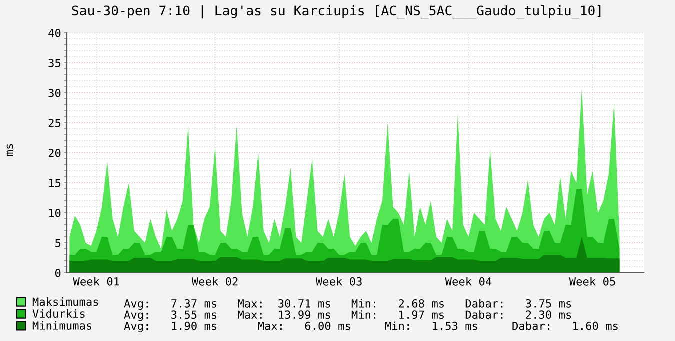  What do you see at coordinates (336, 12) in the screenshot?
I see `chart-title: Sau-30-pen 7:10 | Lag'as su Karciupis [AC_NS_5AC___Gaudo_tulpiu_10]` at bounding box center [336, 12].